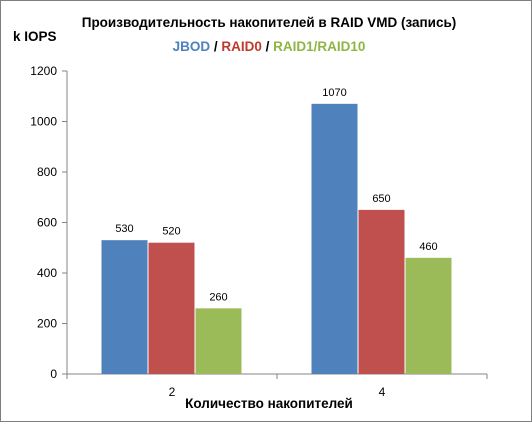 The height and width of the screenshot is (422, 532). What do you see at coordinates (241, 46) in the screenshot?
I see `subtitle-part-2: RAID0` at bounding box center [241, 46].